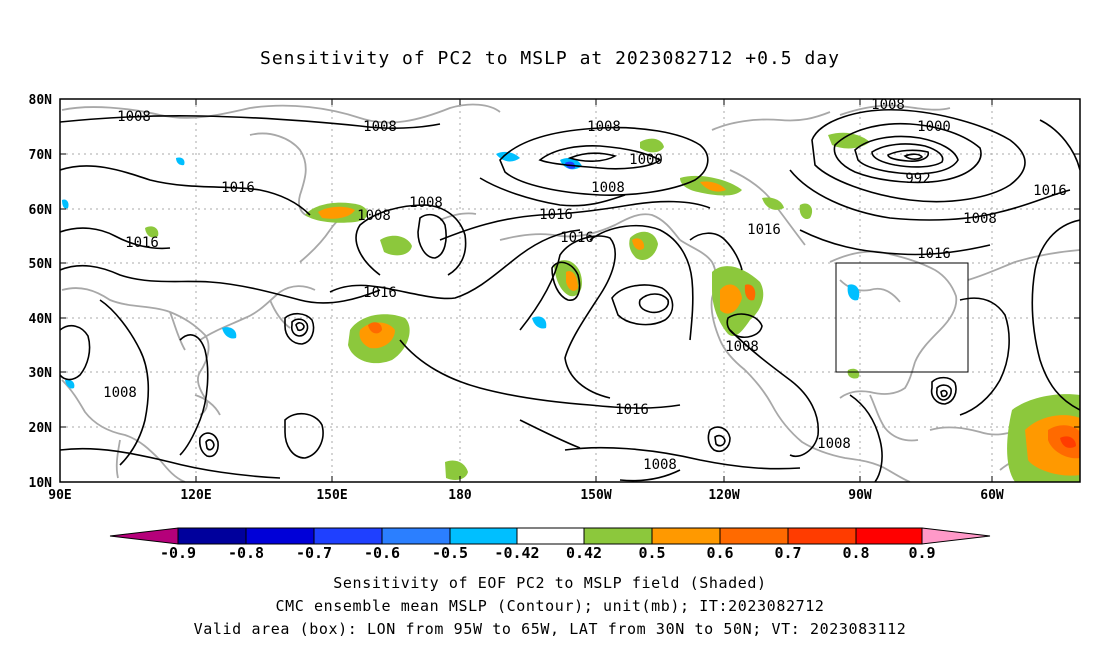  I want to click on lat-label: 80N, so click(41, 100).